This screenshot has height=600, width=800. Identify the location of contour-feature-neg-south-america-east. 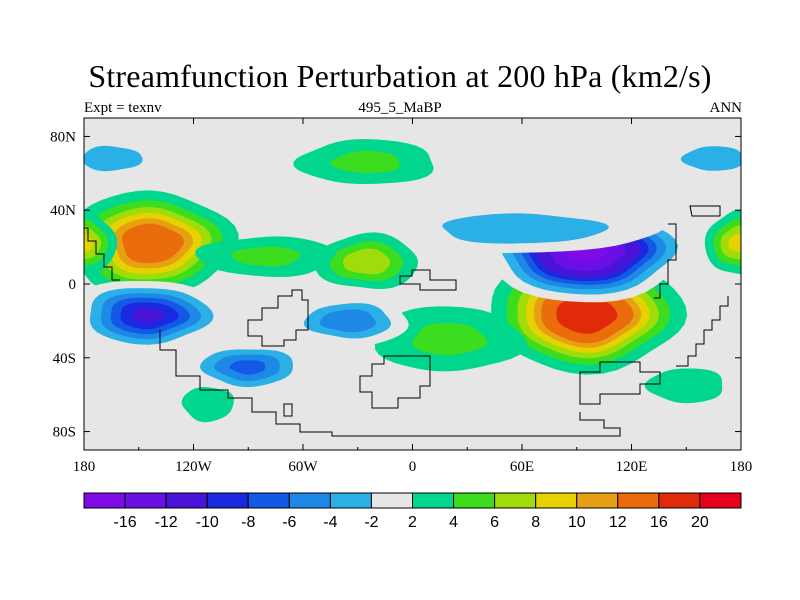
(347, 320).